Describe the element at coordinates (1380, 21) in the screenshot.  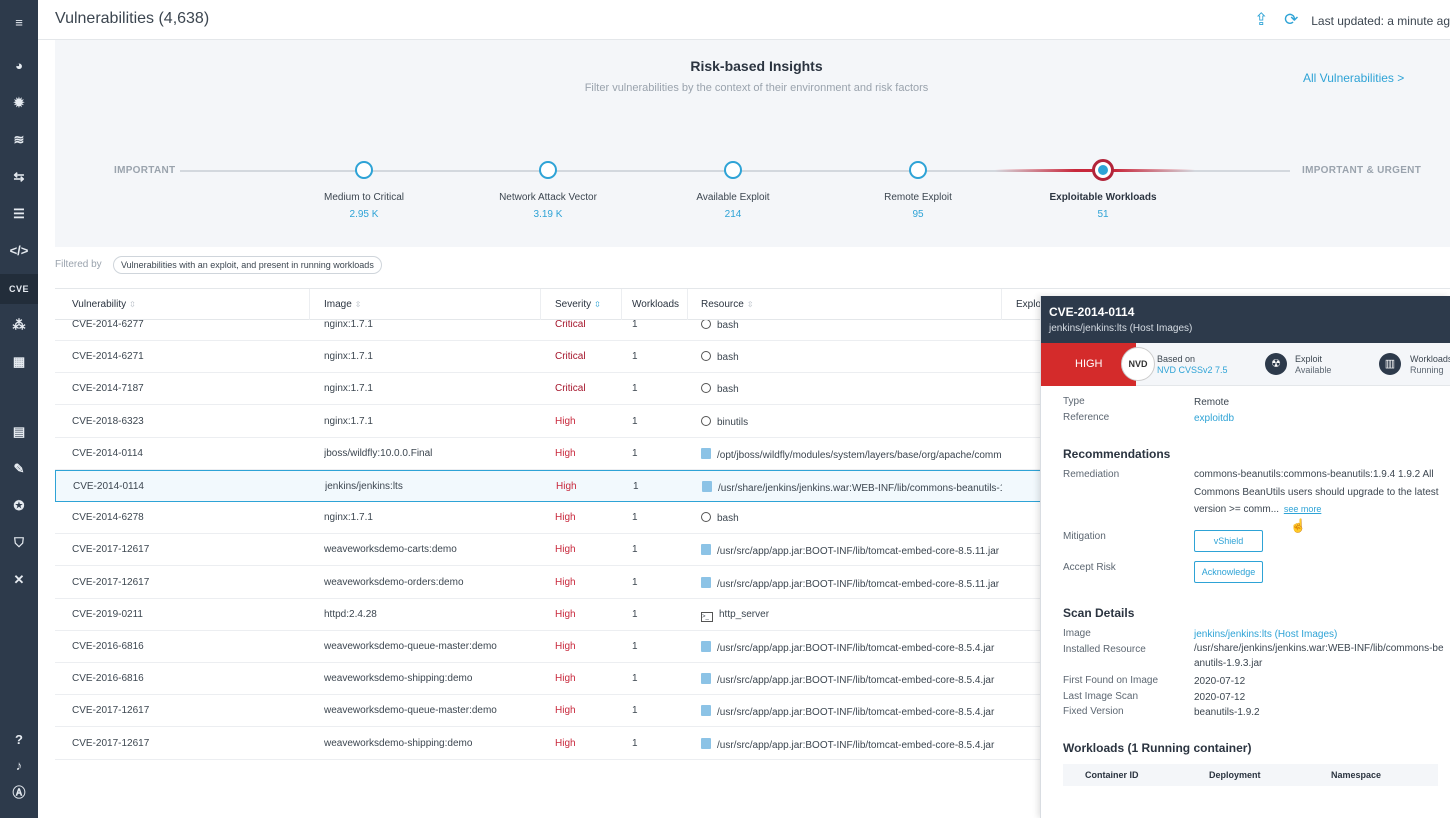
I see `last-updated: Last updated: a minute ag` at that location.